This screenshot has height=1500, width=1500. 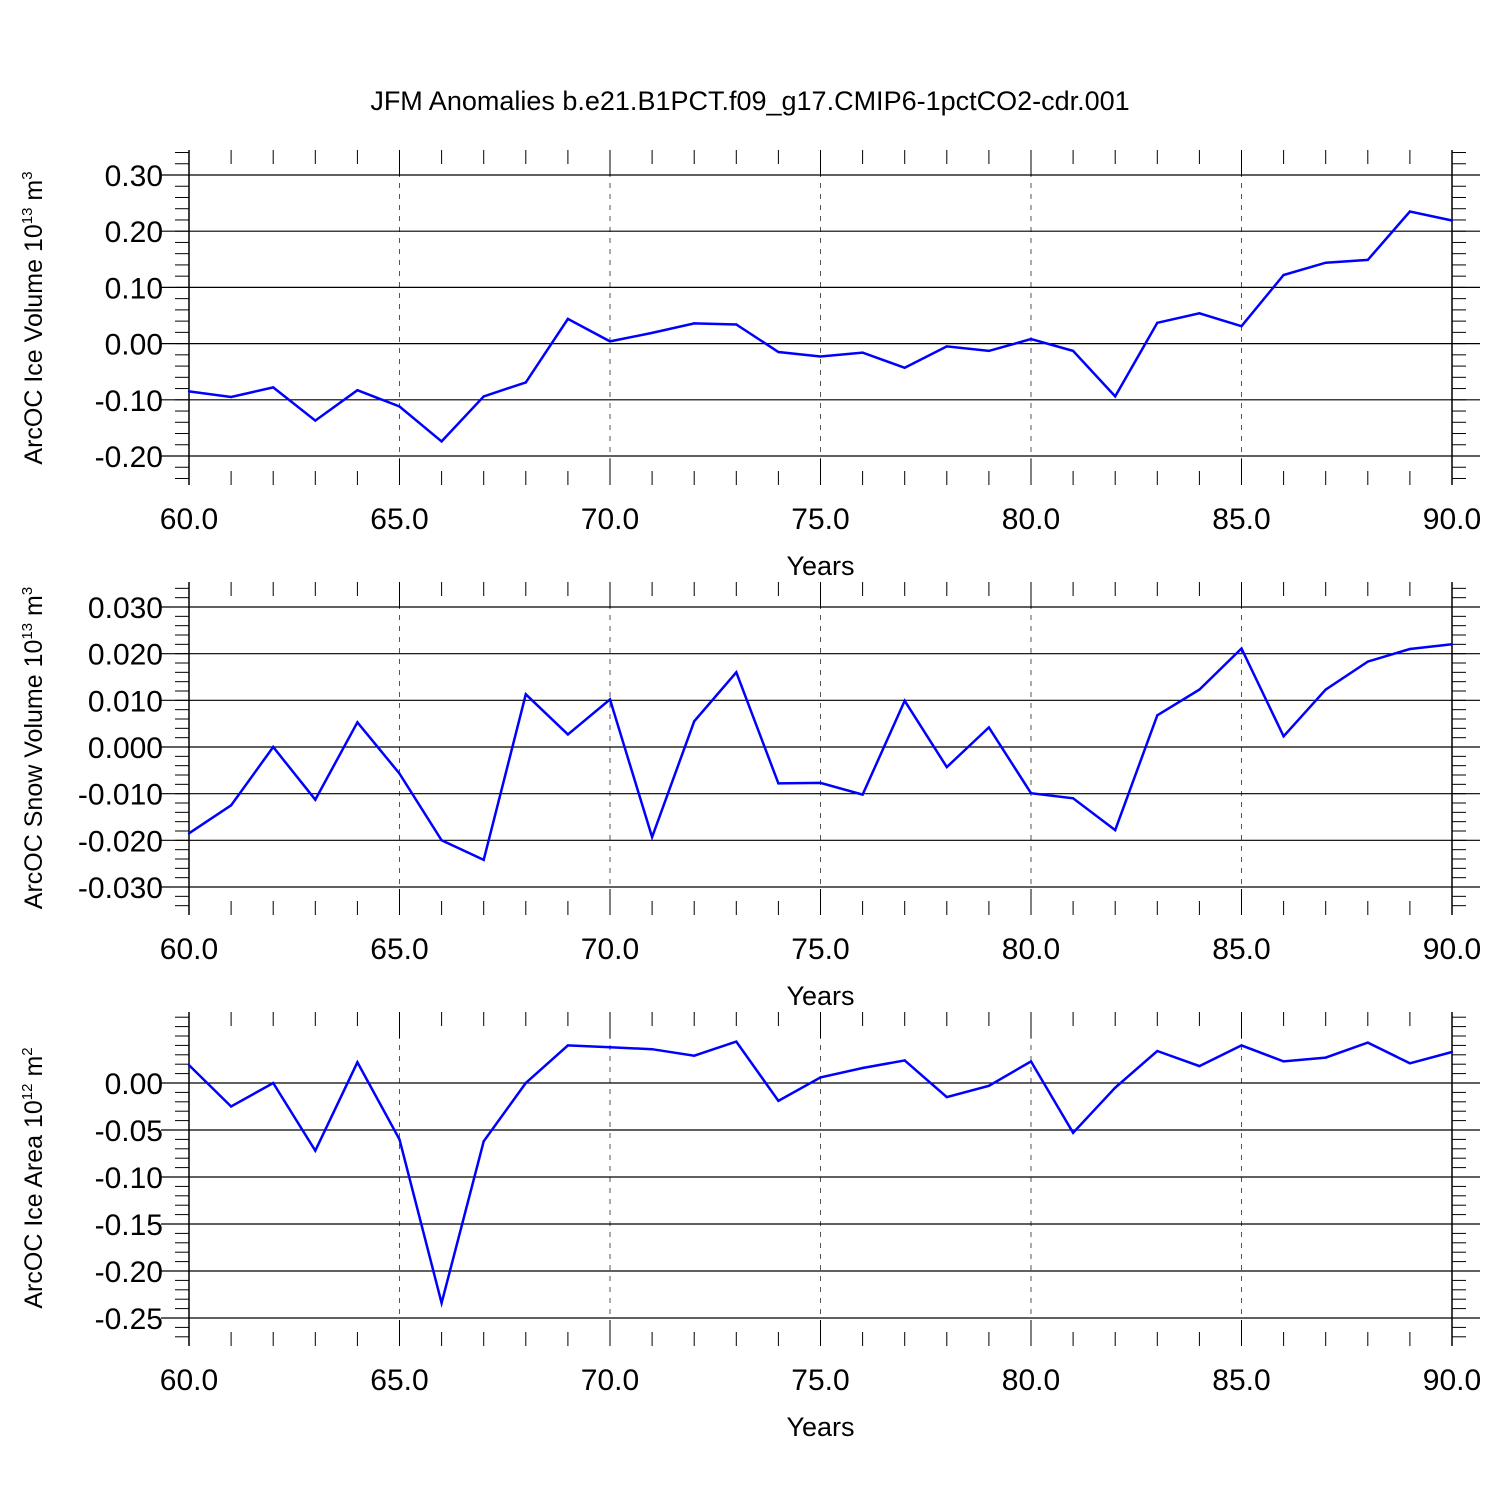 What do you see at coordinates (125, 701) in the screenshot?
I see `y-tick-label: 0.010` at bounding box center [125, 701].